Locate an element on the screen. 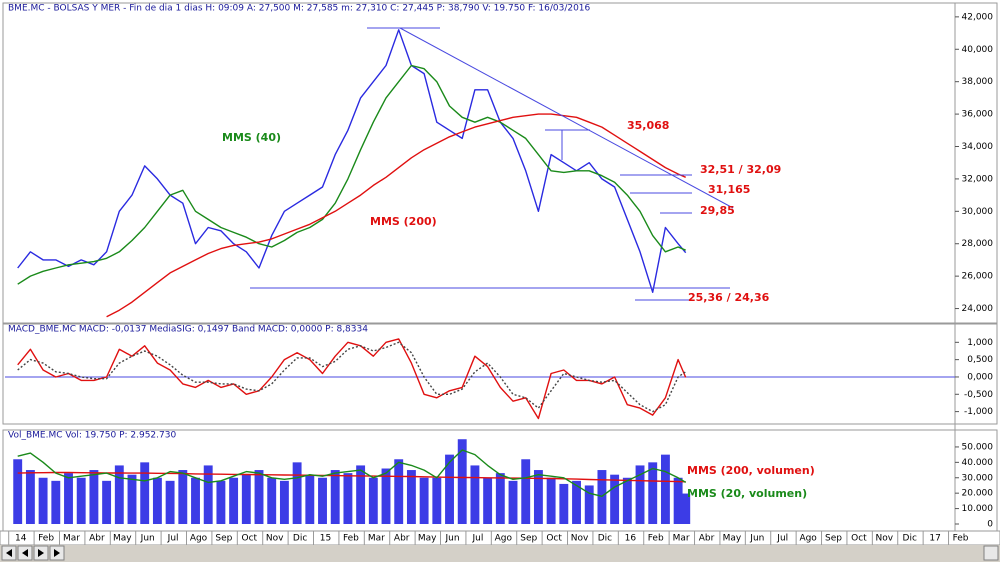 This screenshot has height=562, width=1000. y-tick-label: 20.000 is located at coordinates (978, 494).